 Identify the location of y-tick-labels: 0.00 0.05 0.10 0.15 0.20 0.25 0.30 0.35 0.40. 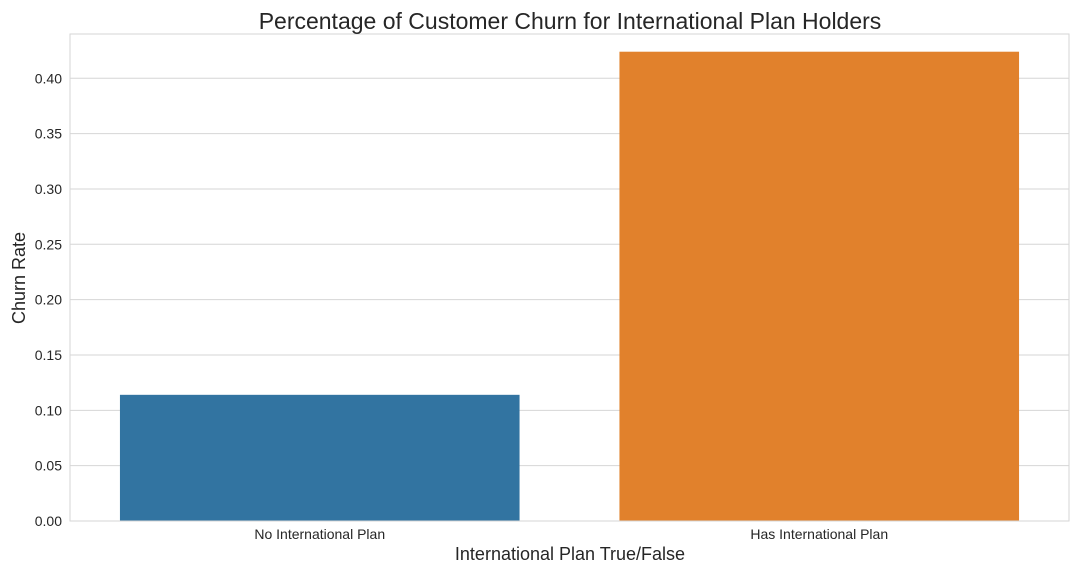
(48, 299).